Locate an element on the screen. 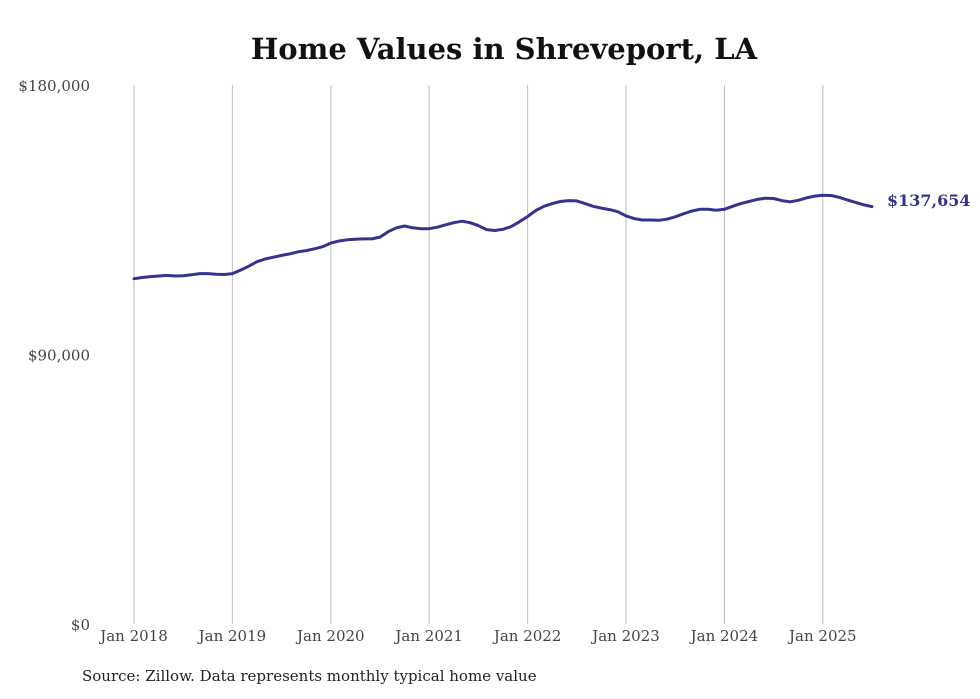 Image resolution: width=980 pixels, height=699 pixels. y-axis-ticks: $0 $90,000 $180,000 is located at coordinates (54, 355).